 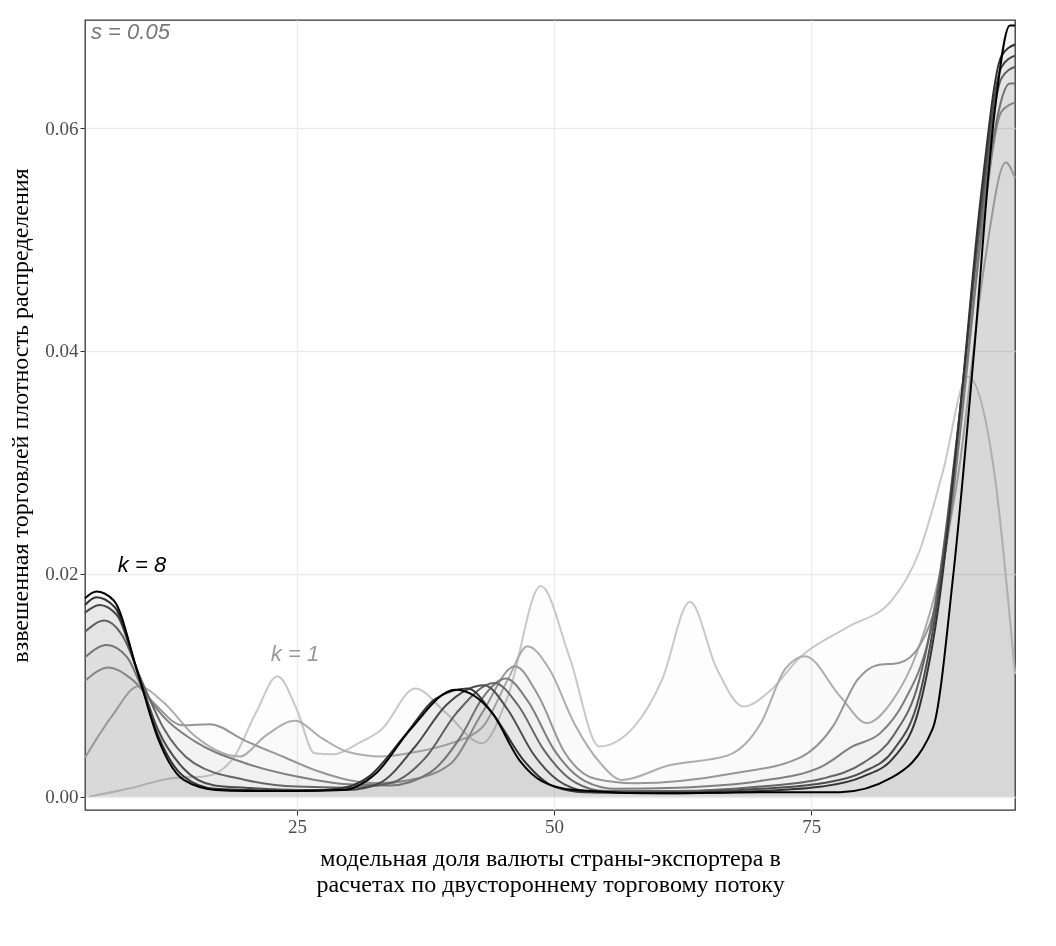 I want to click on y-tick-label: 0.04, so click(x=62, y=351).